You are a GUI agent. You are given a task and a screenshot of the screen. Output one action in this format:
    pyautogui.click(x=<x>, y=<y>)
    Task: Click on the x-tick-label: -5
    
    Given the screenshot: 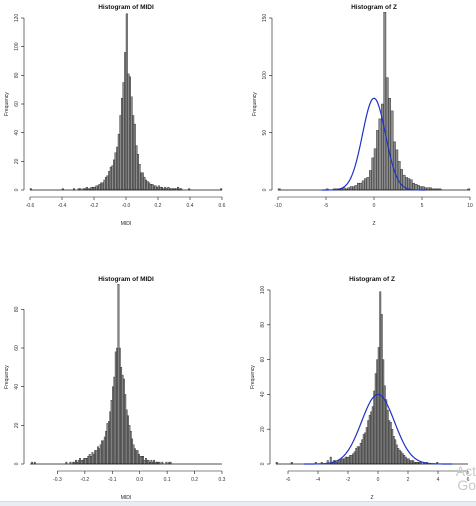 What is the action you would take?
    pyautogui.click(x=326, y=206)
    